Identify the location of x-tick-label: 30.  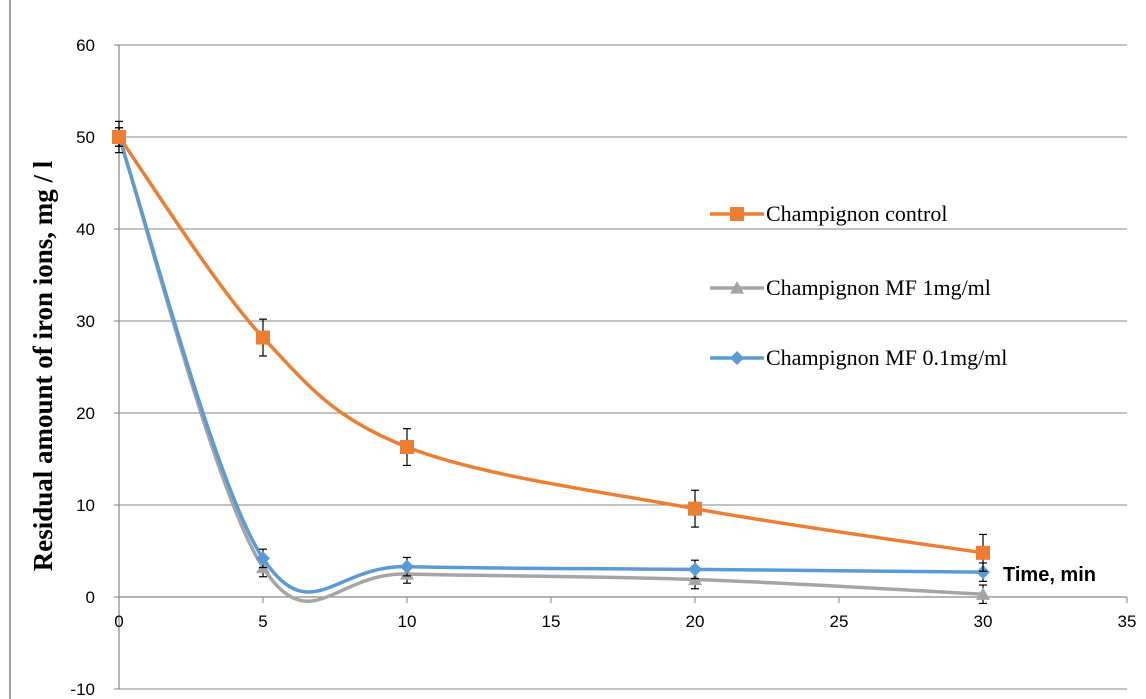
(983, 621).